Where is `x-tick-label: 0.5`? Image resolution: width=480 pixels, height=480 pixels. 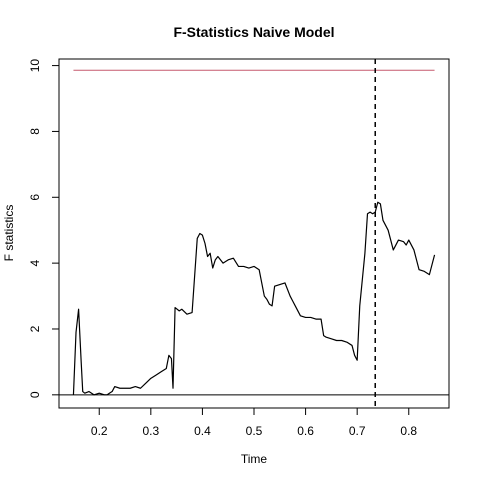
x-tick-label: 0.5 is located at coordinates (254, 431).